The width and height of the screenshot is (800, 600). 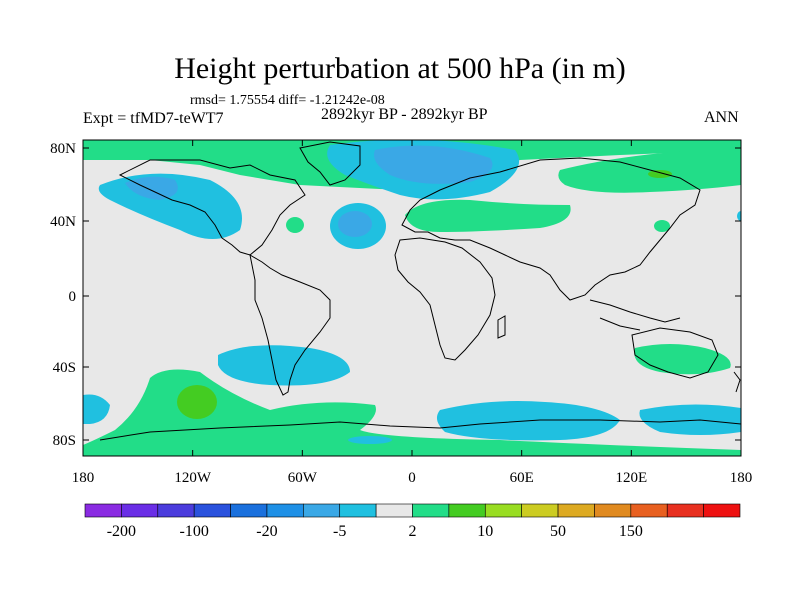 What do you see at coordinates (287, 100) in the screenshot?
I see `stats-label: rmsd= 1.75554 diff= -1.21242e-08` at bounding box center [287, 100].